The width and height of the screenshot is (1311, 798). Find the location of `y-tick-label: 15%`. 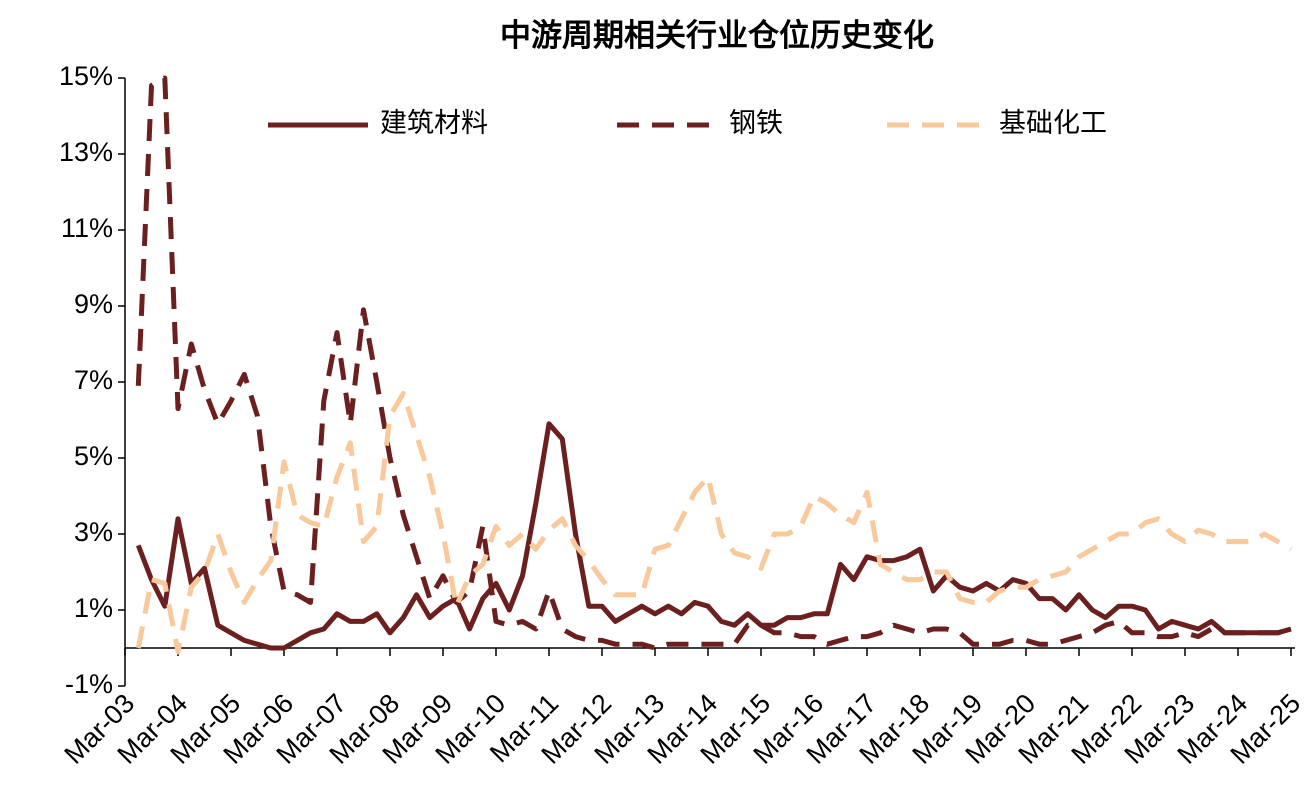

y-tick-label: 15% is located at coordinates (86, 76).